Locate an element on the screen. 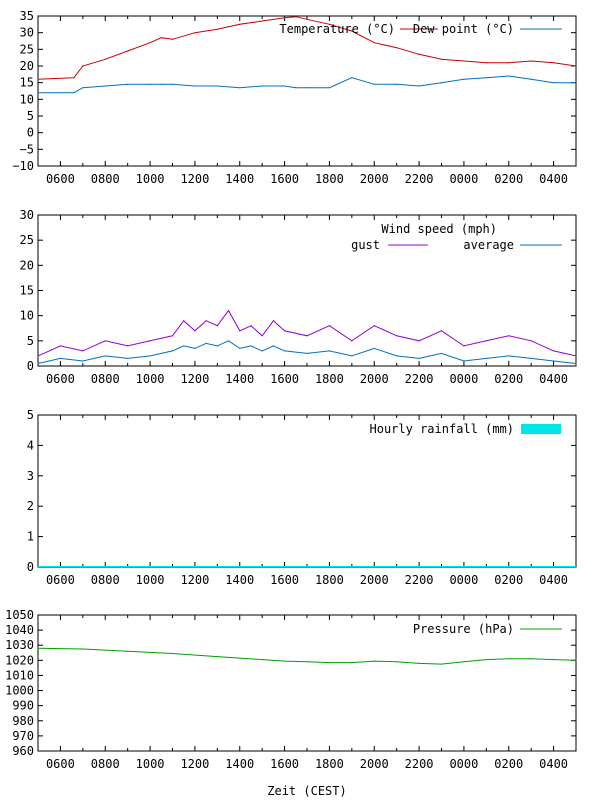 The height and width of the screenshot is (800, 600). y-tick-label: 1 is located at coordinates (30, 537).